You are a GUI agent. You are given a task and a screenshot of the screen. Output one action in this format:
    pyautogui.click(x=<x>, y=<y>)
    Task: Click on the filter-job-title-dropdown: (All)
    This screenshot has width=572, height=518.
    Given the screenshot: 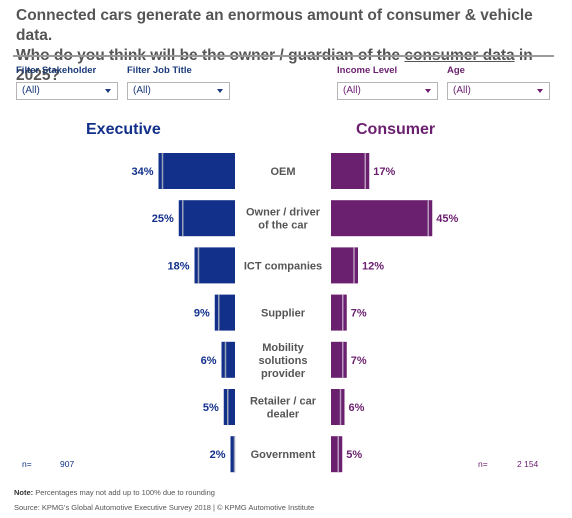 What is the action you would take?
    pyautogui.click(x=178, y=91)
    